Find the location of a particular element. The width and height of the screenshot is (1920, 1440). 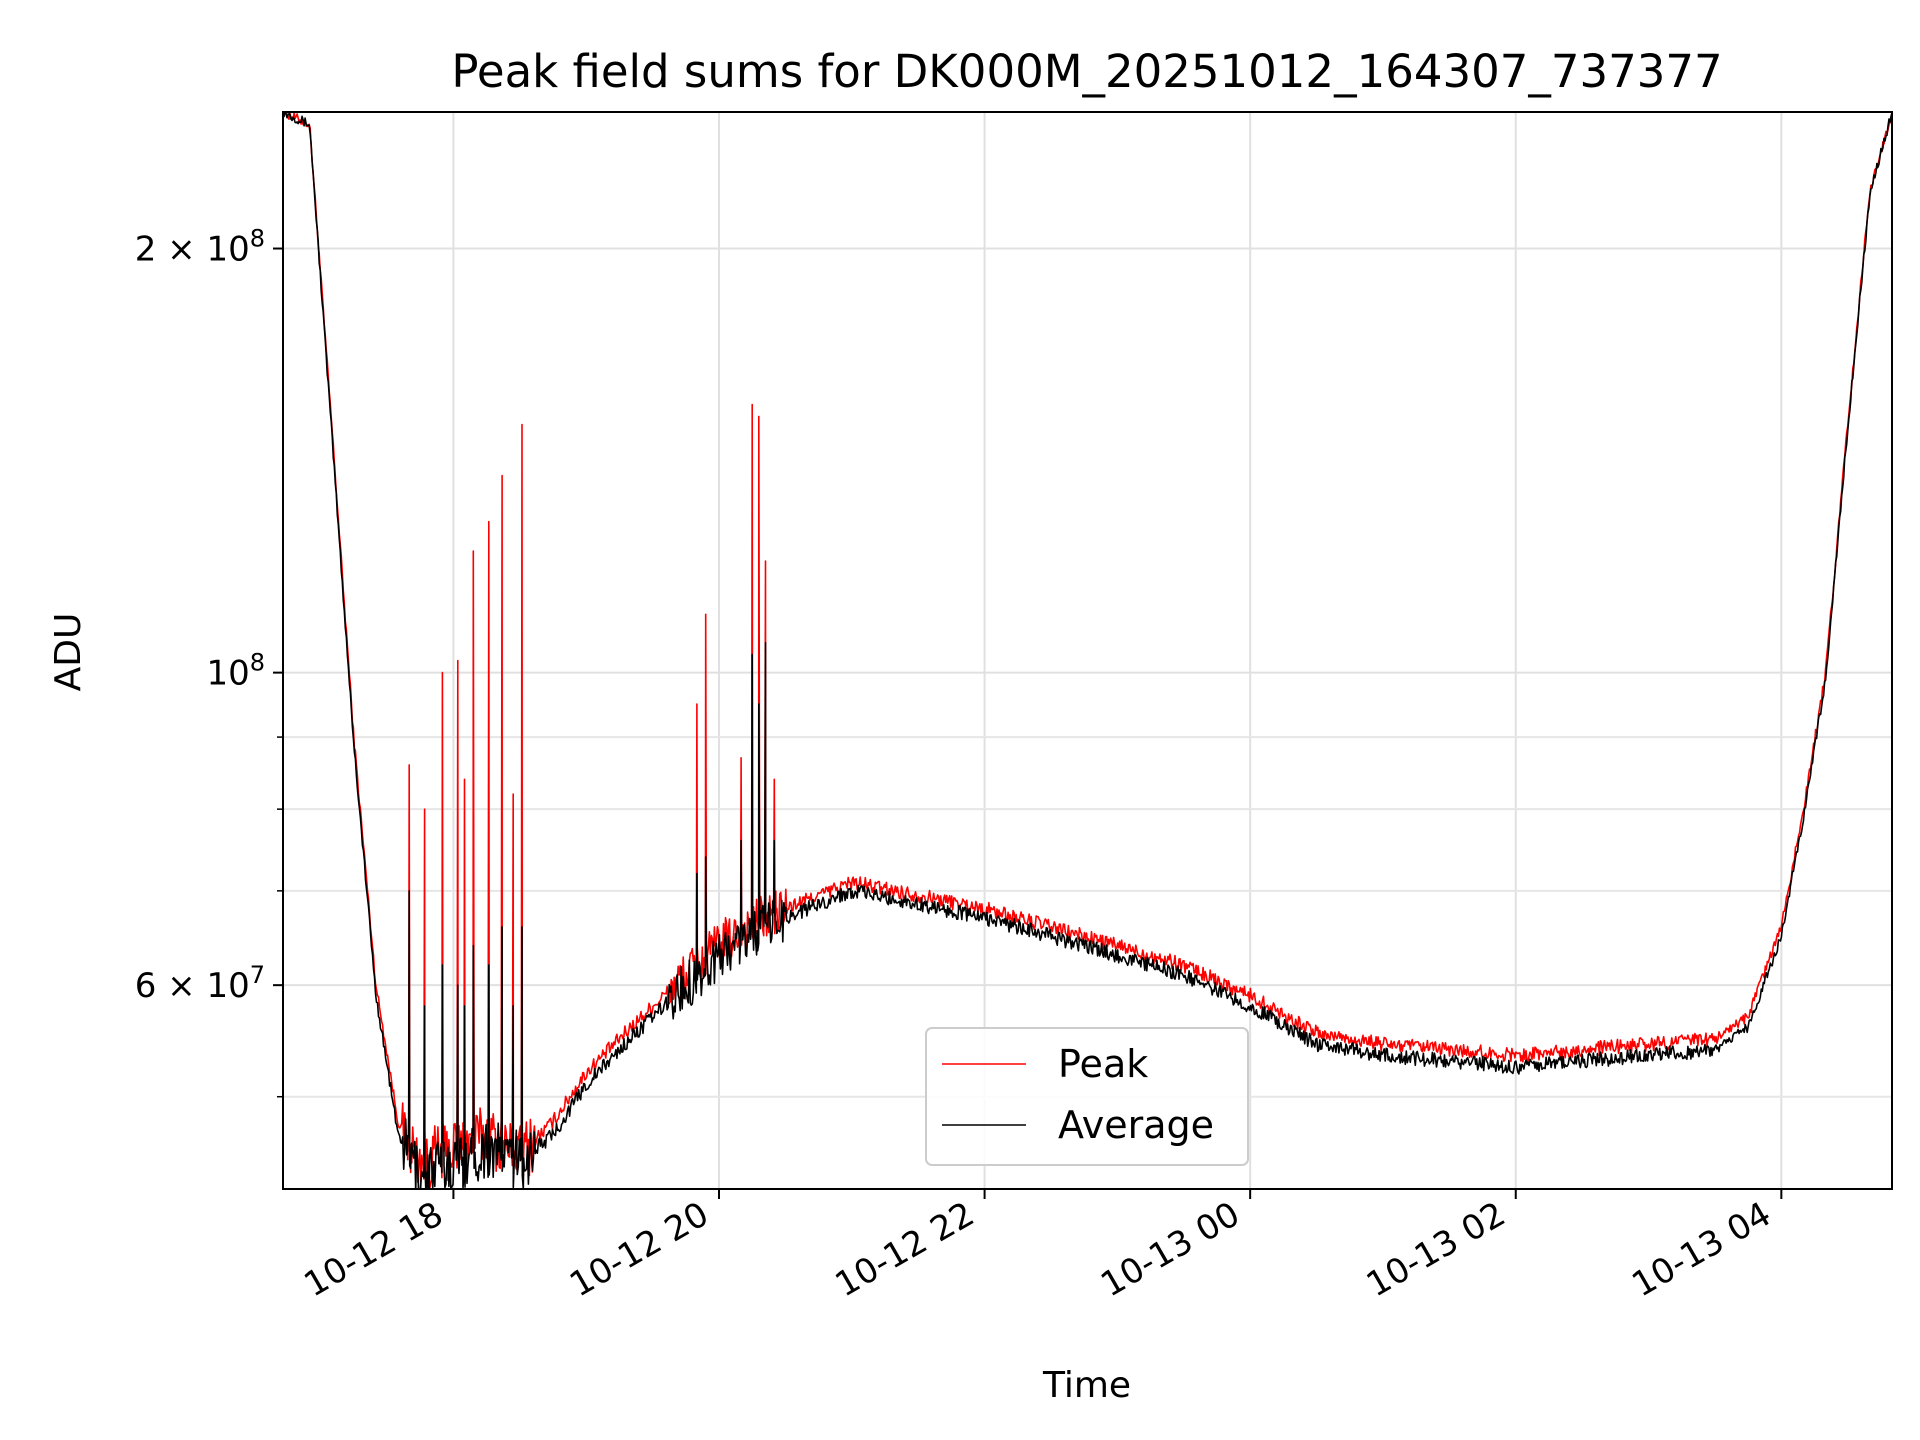

y-tick-label: 2 × 108 is located at coordinates (200, 247).